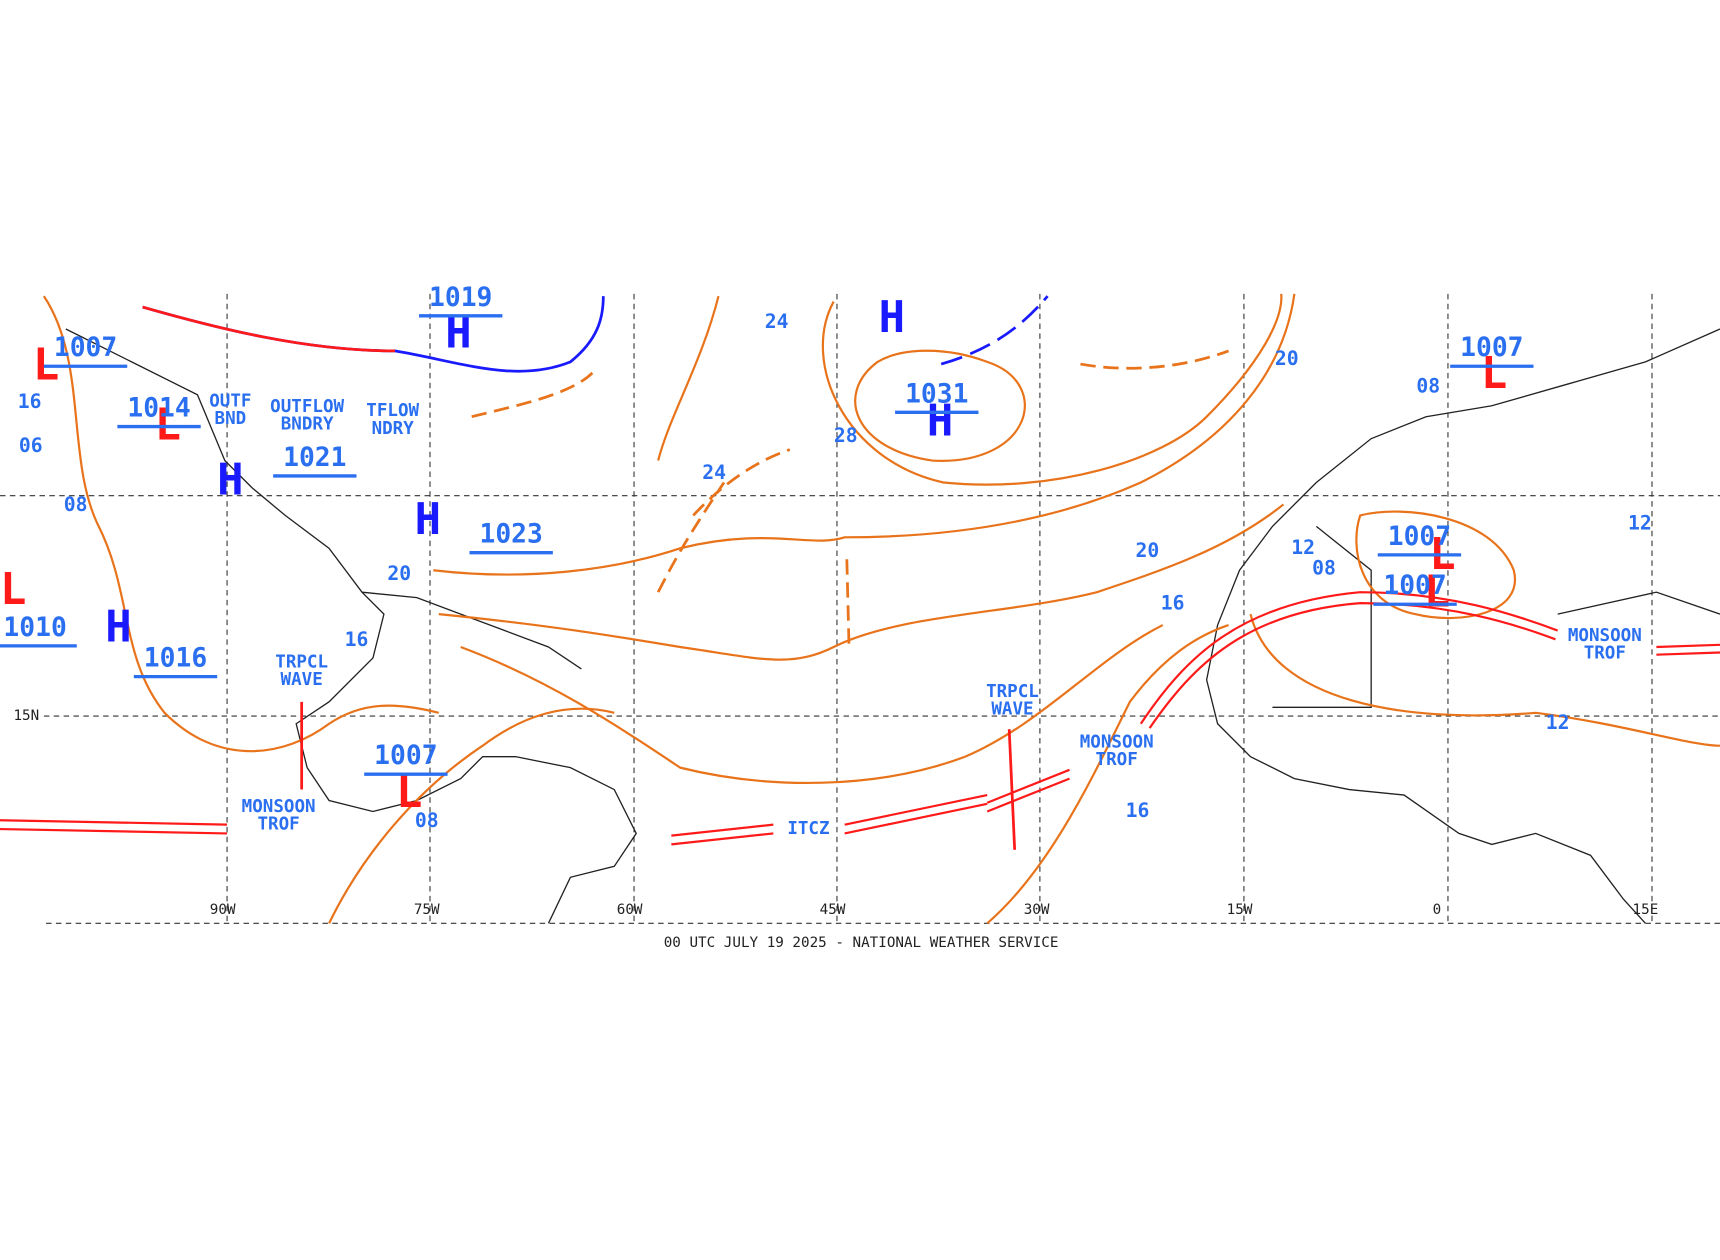 The width and height of the screenshot is (1720, 1260). I want to click on fronts, so click(595, 334).